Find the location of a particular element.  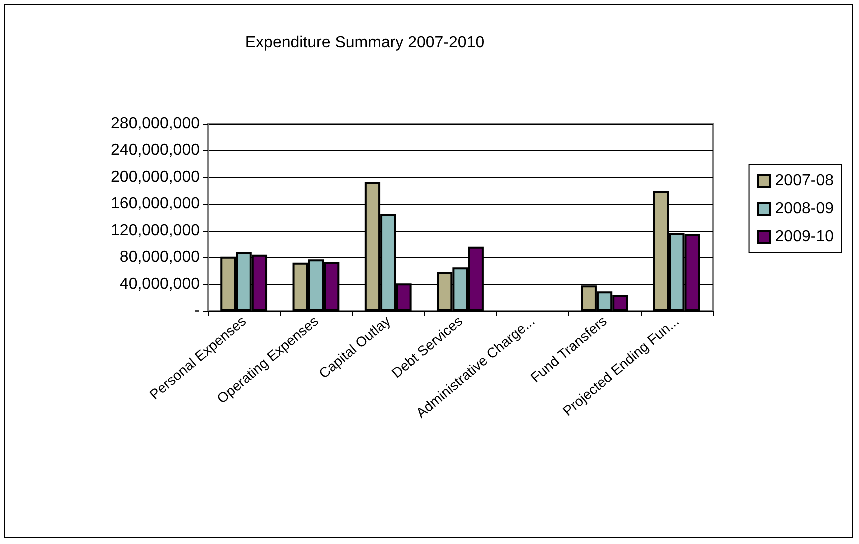

y-tick-label: 120,000,000 is located at coordinates (155, 231).